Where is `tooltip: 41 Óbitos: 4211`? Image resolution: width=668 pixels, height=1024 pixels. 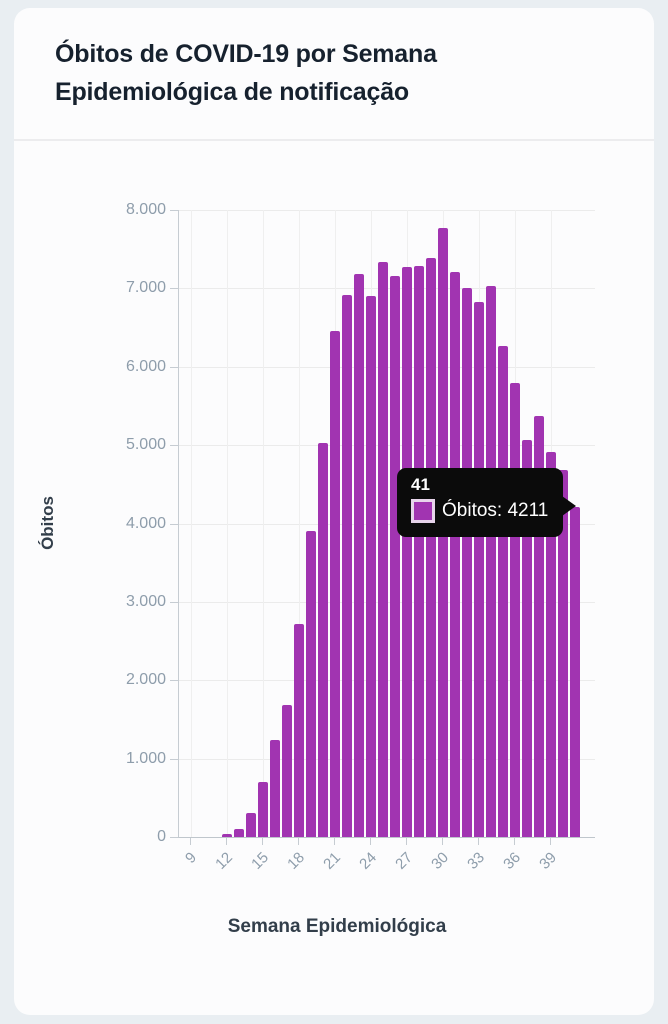
tooltip: 41 Óbitos: 4211 is located at coordinates (486, 502).